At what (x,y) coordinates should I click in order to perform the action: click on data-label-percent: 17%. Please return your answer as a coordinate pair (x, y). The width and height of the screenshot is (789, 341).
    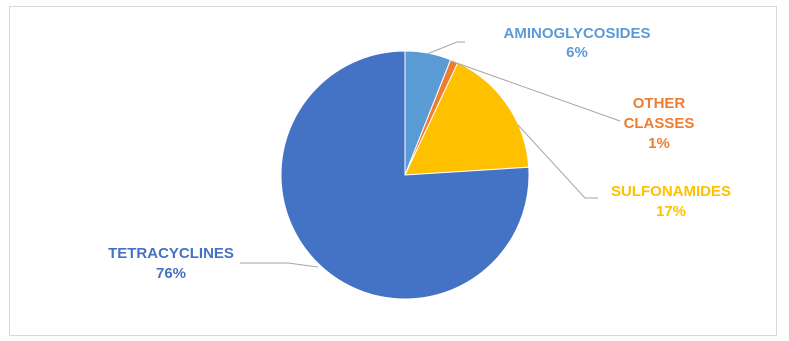
    Looking at the image, I should click on (671, 211).